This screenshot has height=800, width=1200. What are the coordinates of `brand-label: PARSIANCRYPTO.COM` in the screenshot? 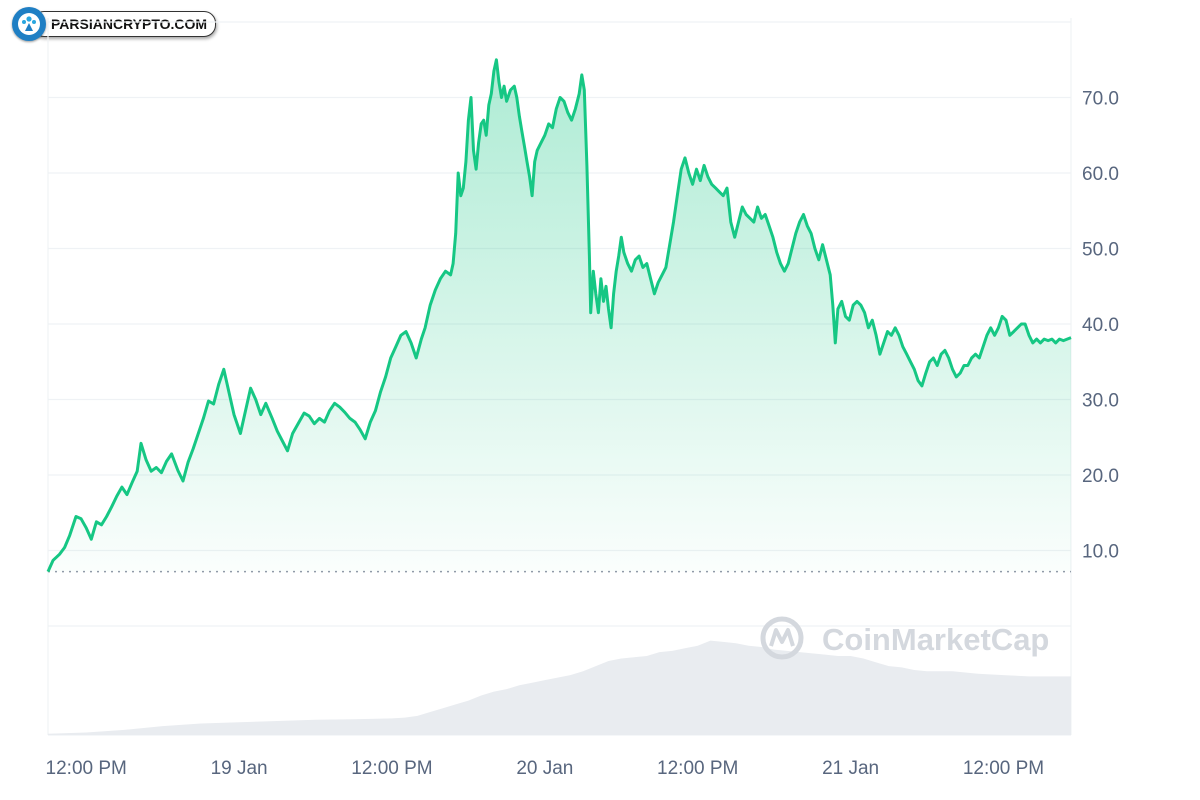 It's located at (124, 24).